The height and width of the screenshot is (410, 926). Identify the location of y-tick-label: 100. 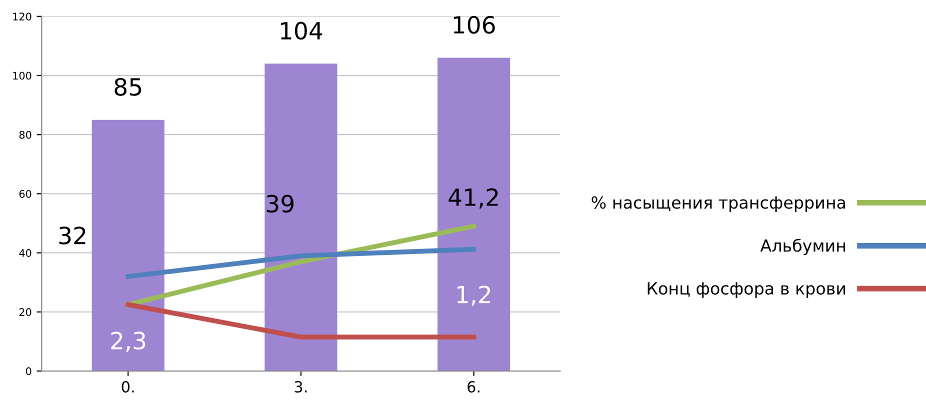
(22, 76).